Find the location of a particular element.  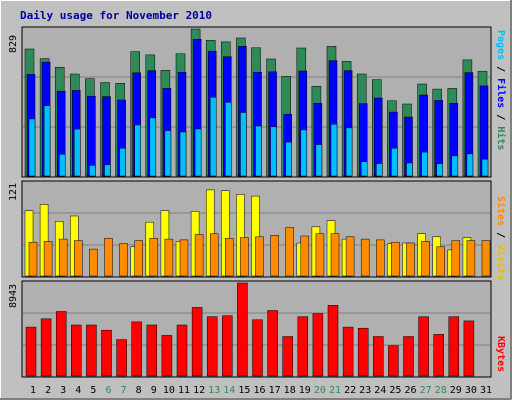

x-tick-label: 4 is located at coordinates (78, 390).